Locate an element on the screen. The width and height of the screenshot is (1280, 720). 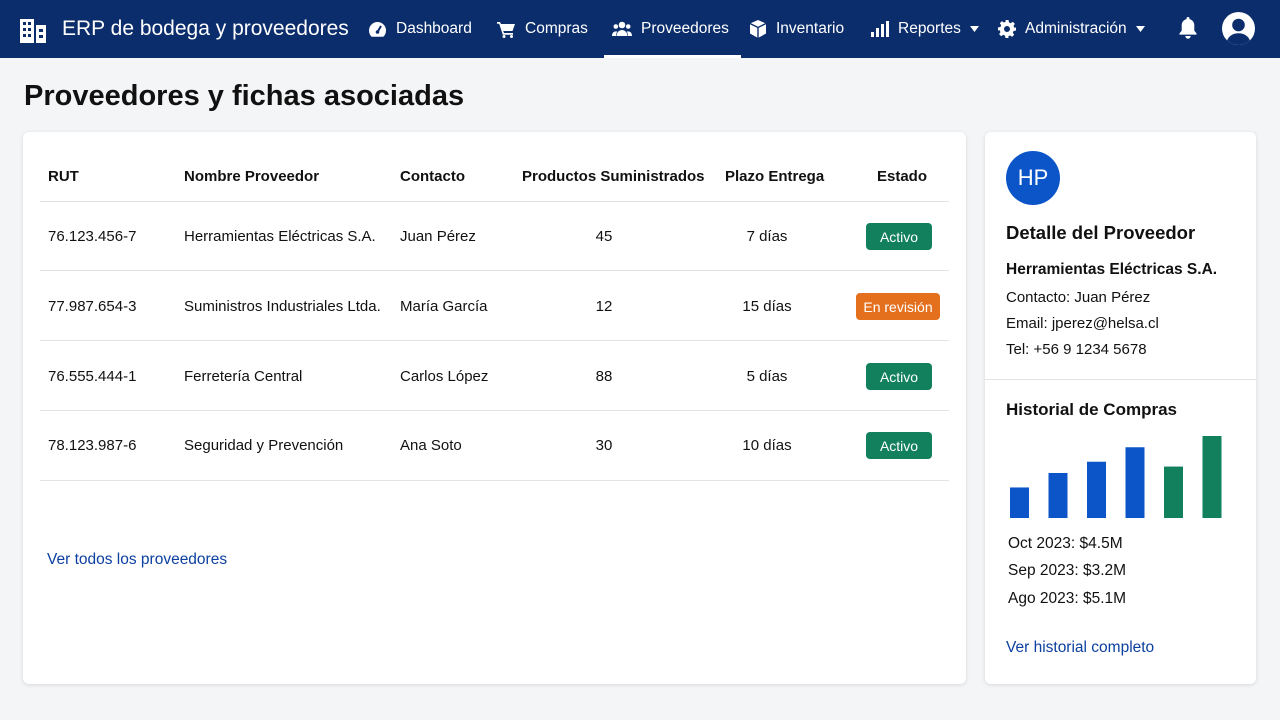
nav-reportes: Reportes is located at coordinates (929, 29).